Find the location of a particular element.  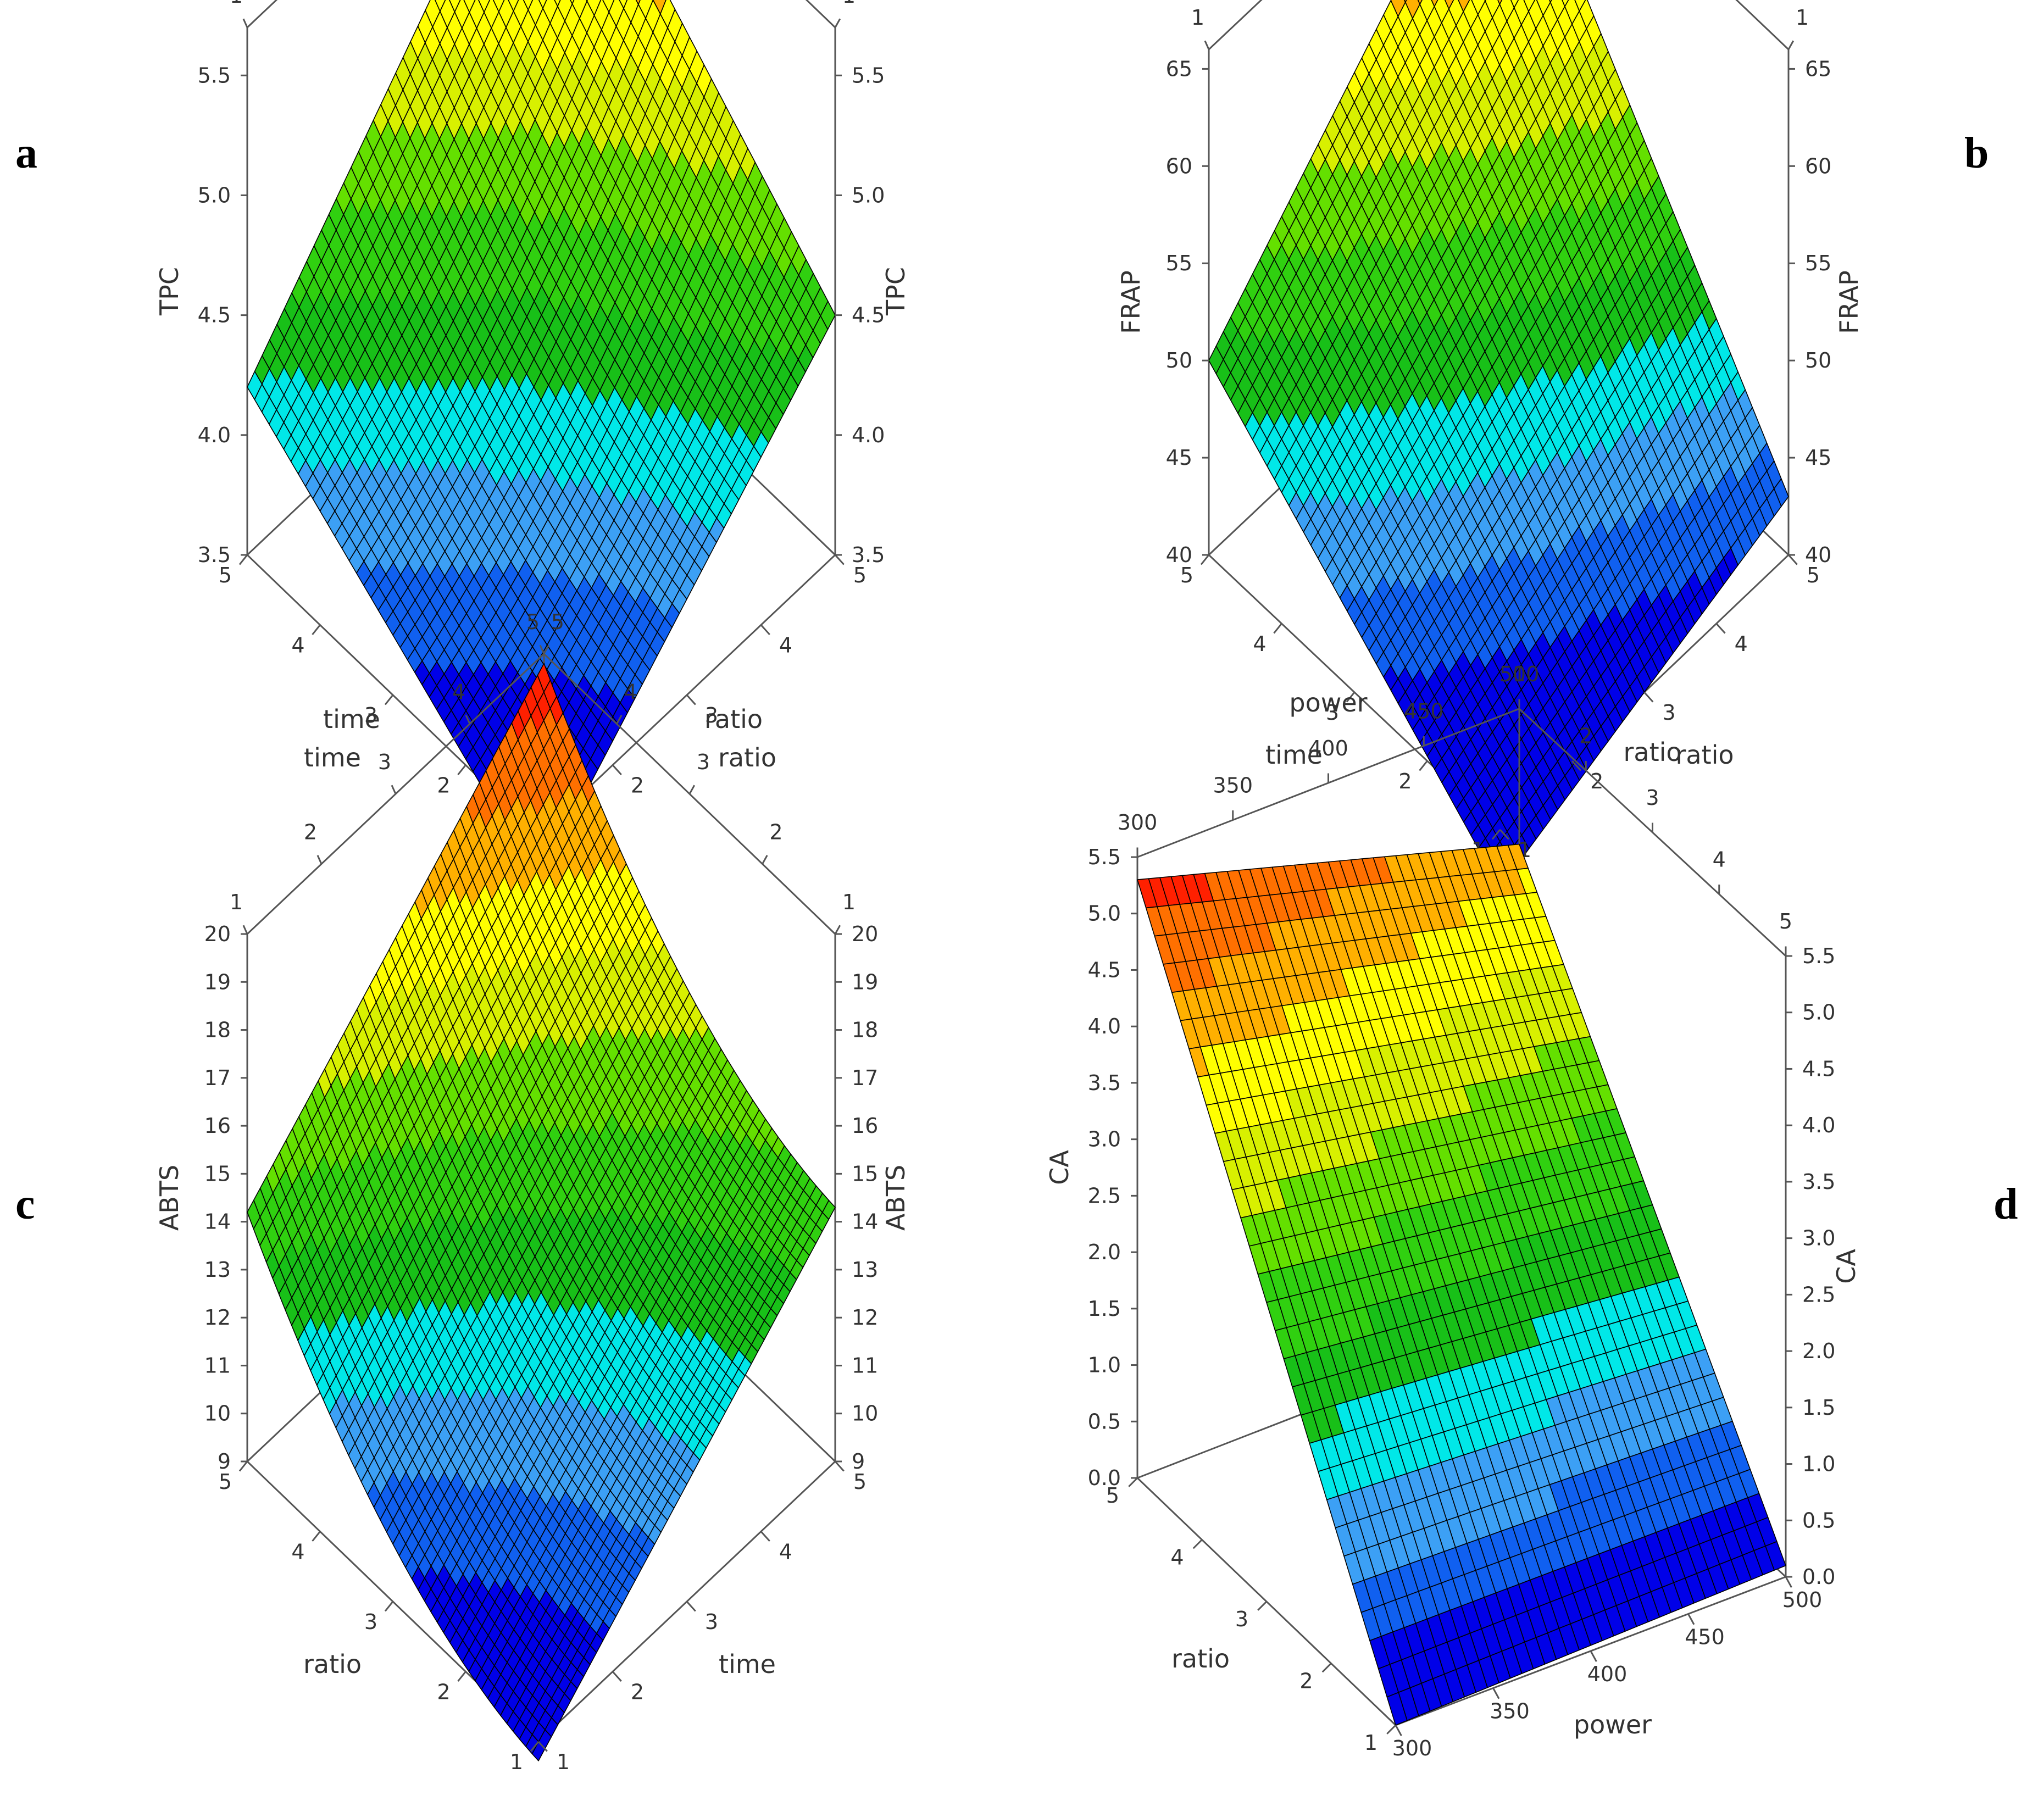

z-tick-label-left: 5.5 is located at coordinates (214, 75).